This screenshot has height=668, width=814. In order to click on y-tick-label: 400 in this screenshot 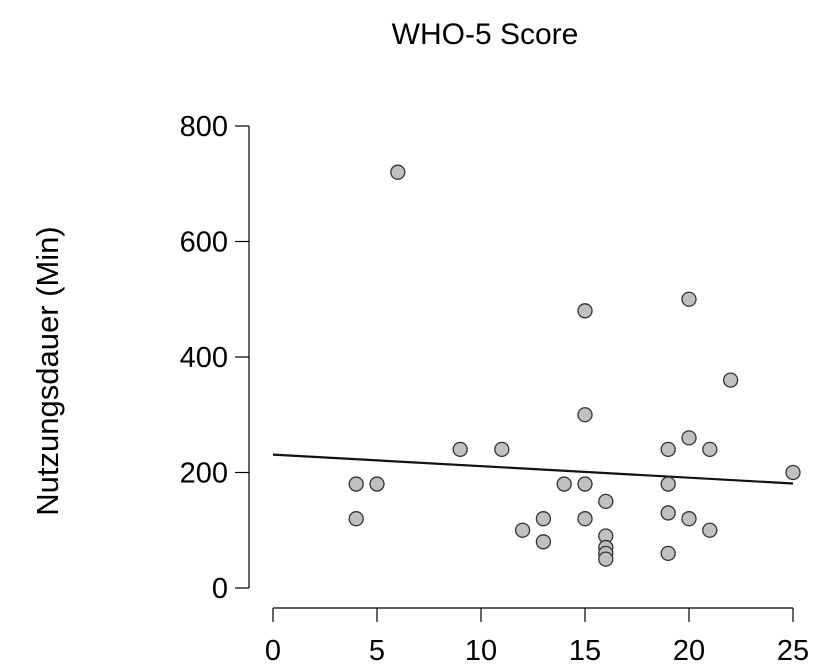, I will do `click(204, 358)`.